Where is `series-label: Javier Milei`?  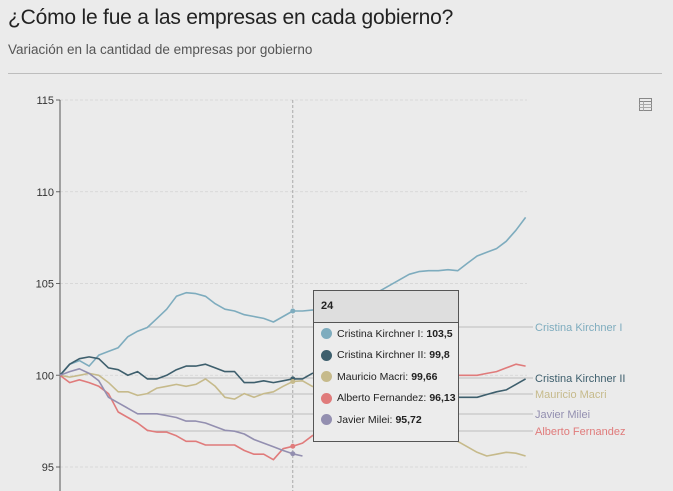 series-label: Javier Milei is located at coordinates (562, 415).